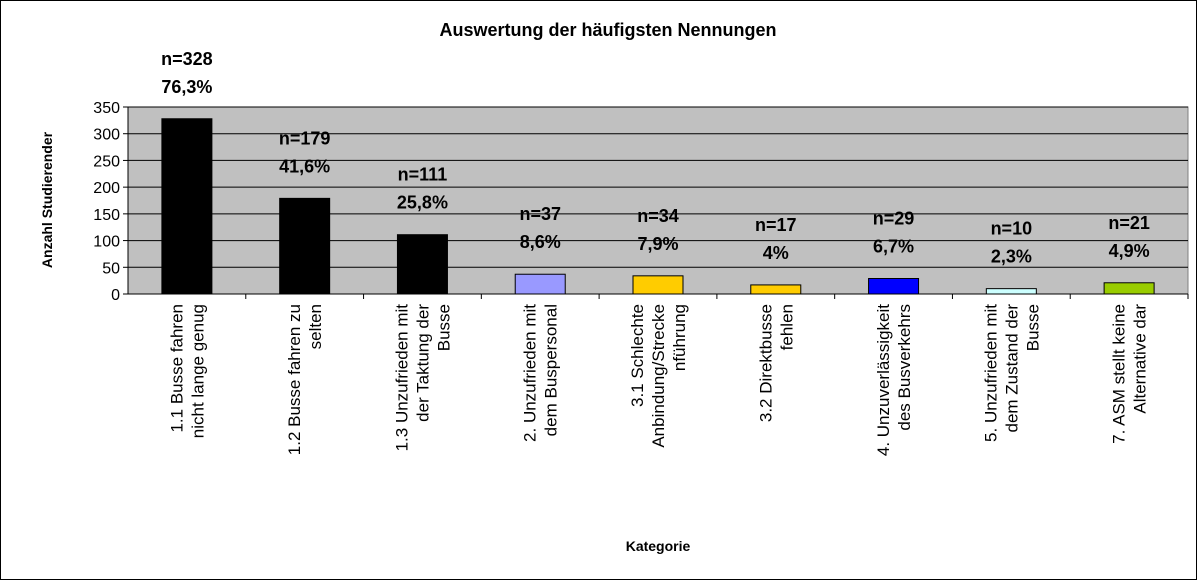 Image resolution: width=1198 pixels, height=581 pixels. Describe the element at coordinates (1130, 374) in the screenshot. I see `x-tick-label: 7. ASM stellt keine Alternative dar` at that location.